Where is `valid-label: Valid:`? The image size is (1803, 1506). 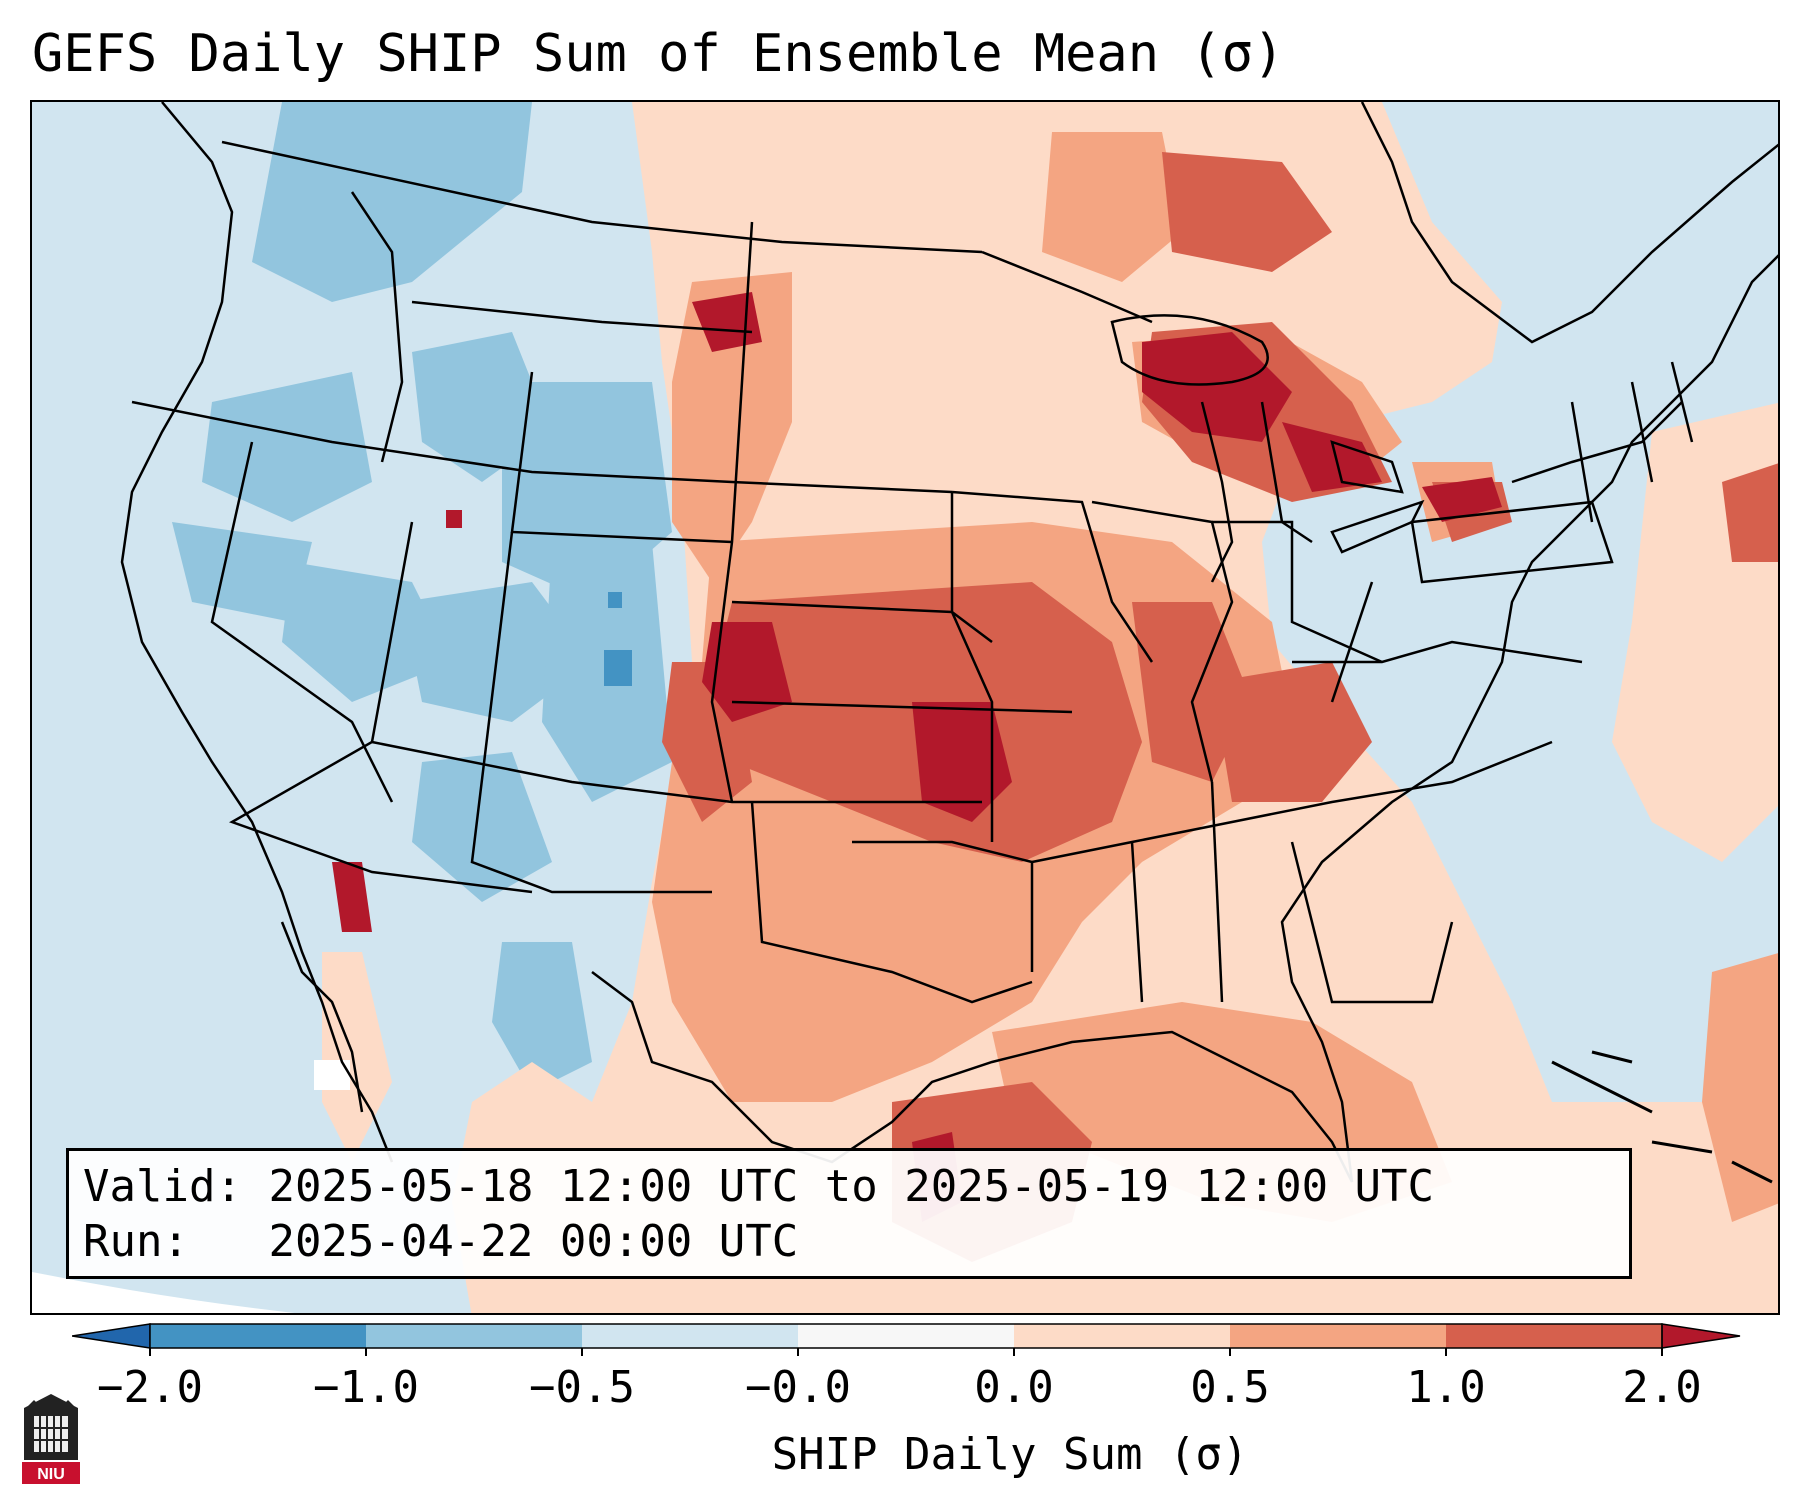
valid-label: Valid: is located at coordinates (162, 1186).